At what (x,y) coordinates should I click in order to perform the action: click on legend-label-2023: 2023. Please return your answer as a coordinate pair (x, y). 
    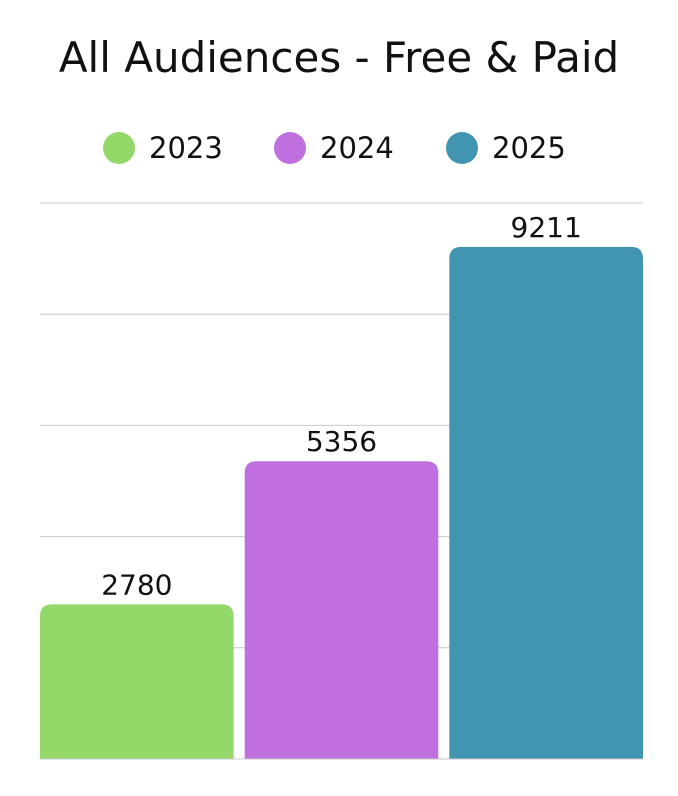
    Looking at the image, I should click on (186, 148).